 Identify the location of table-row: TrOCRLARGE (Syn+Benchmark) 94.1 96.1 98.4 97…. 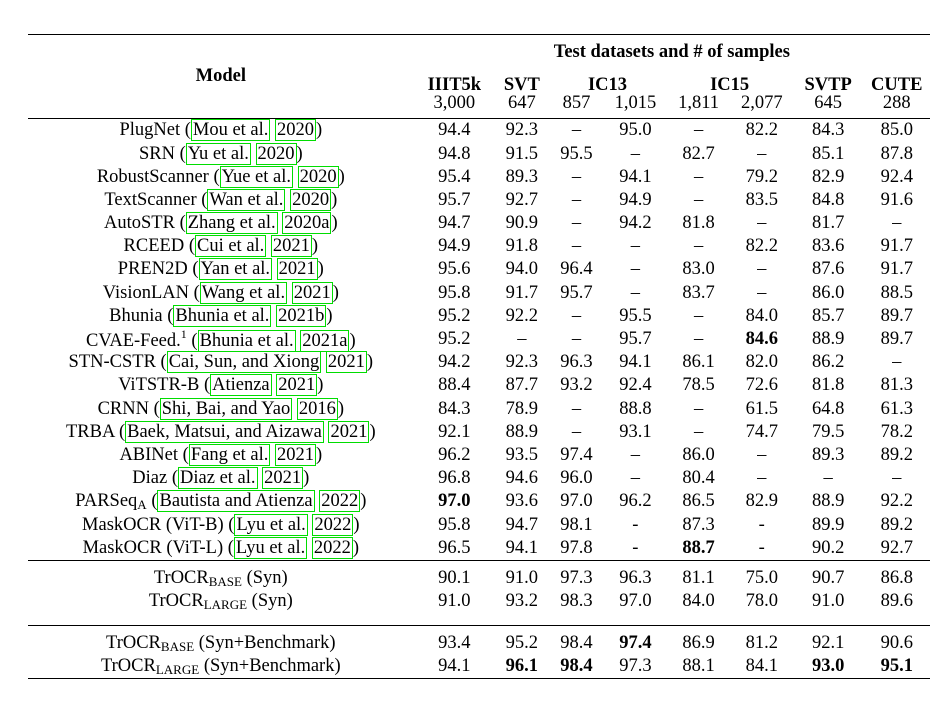
(479, 667).